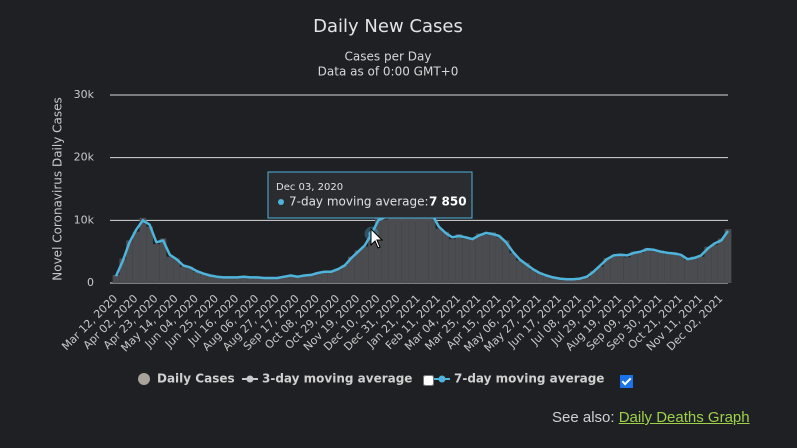 The width and height of the screenshot is (797, 448). What do you see at coordinates (196, 379) in the screenshot?
I see `legend-label: Daily Cases` at bounding box center [196, 379].